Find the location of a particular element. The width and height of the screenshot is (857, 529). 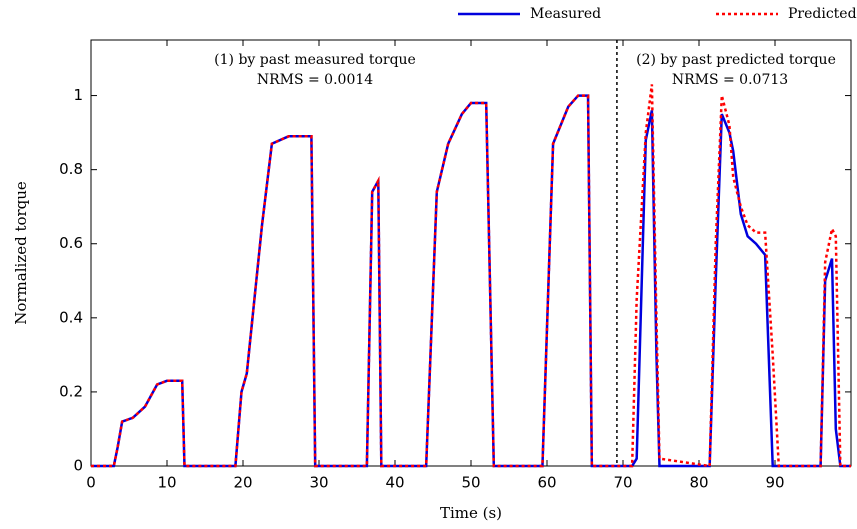

x-tick-label: 50 is located at coordinates (470, 483).